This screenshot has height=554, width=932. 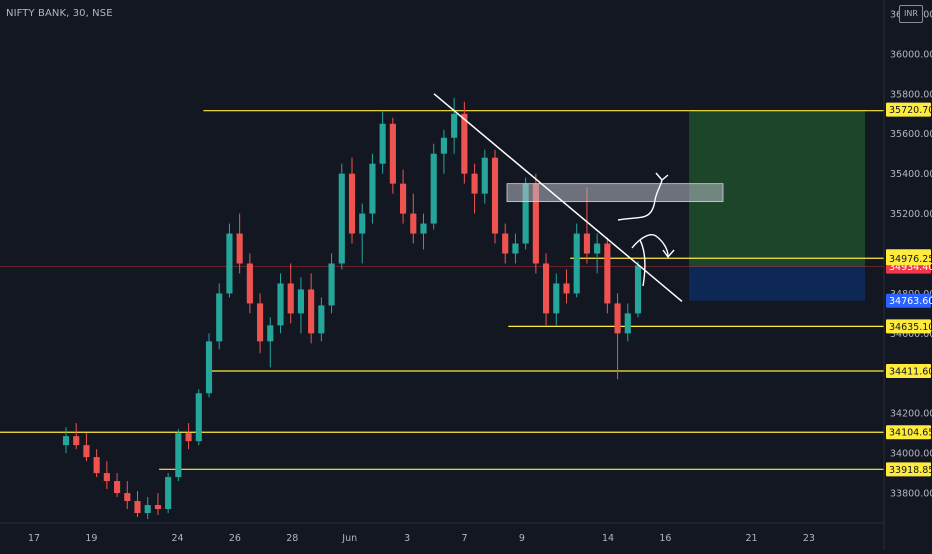 What do you see at coordinates (464, 538) in the screenshot?
I see `time-tick-label: 7` at bounding box center [464, 538].